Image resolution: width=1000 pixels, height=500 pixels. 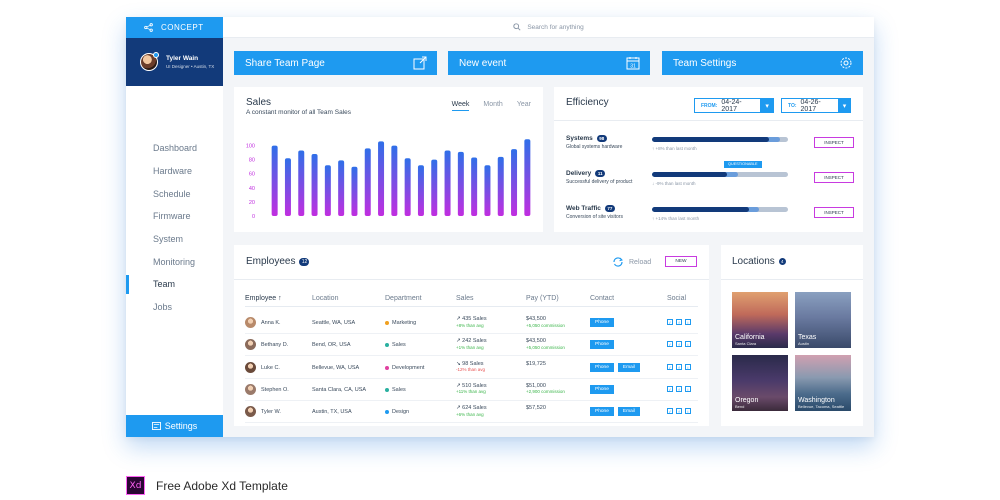 What do you see at coordinates (174, 171) in the screenshot?
I see `sidebar-item-hardware: Hardware` at bounding box center [174, 171].